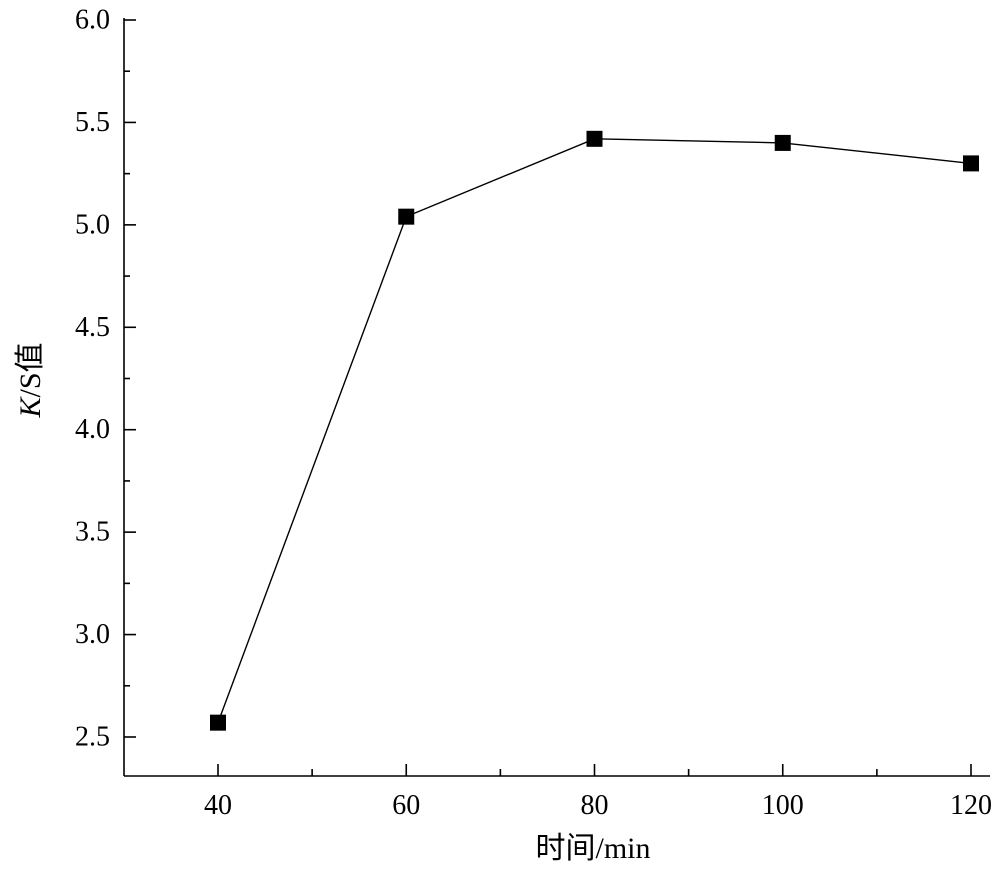  What do you see at coordinates (92, 122) in the screenshot?
I see `y-tick-label: 5.5` at bounding box center [92, 122].